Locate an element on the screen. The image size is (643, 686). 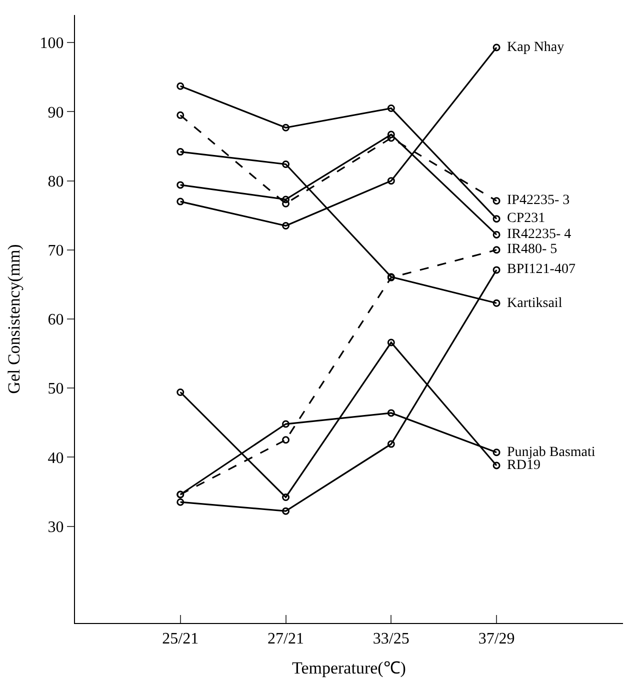
x-tick-label: 27/21 is located at coordinates (286, 639).